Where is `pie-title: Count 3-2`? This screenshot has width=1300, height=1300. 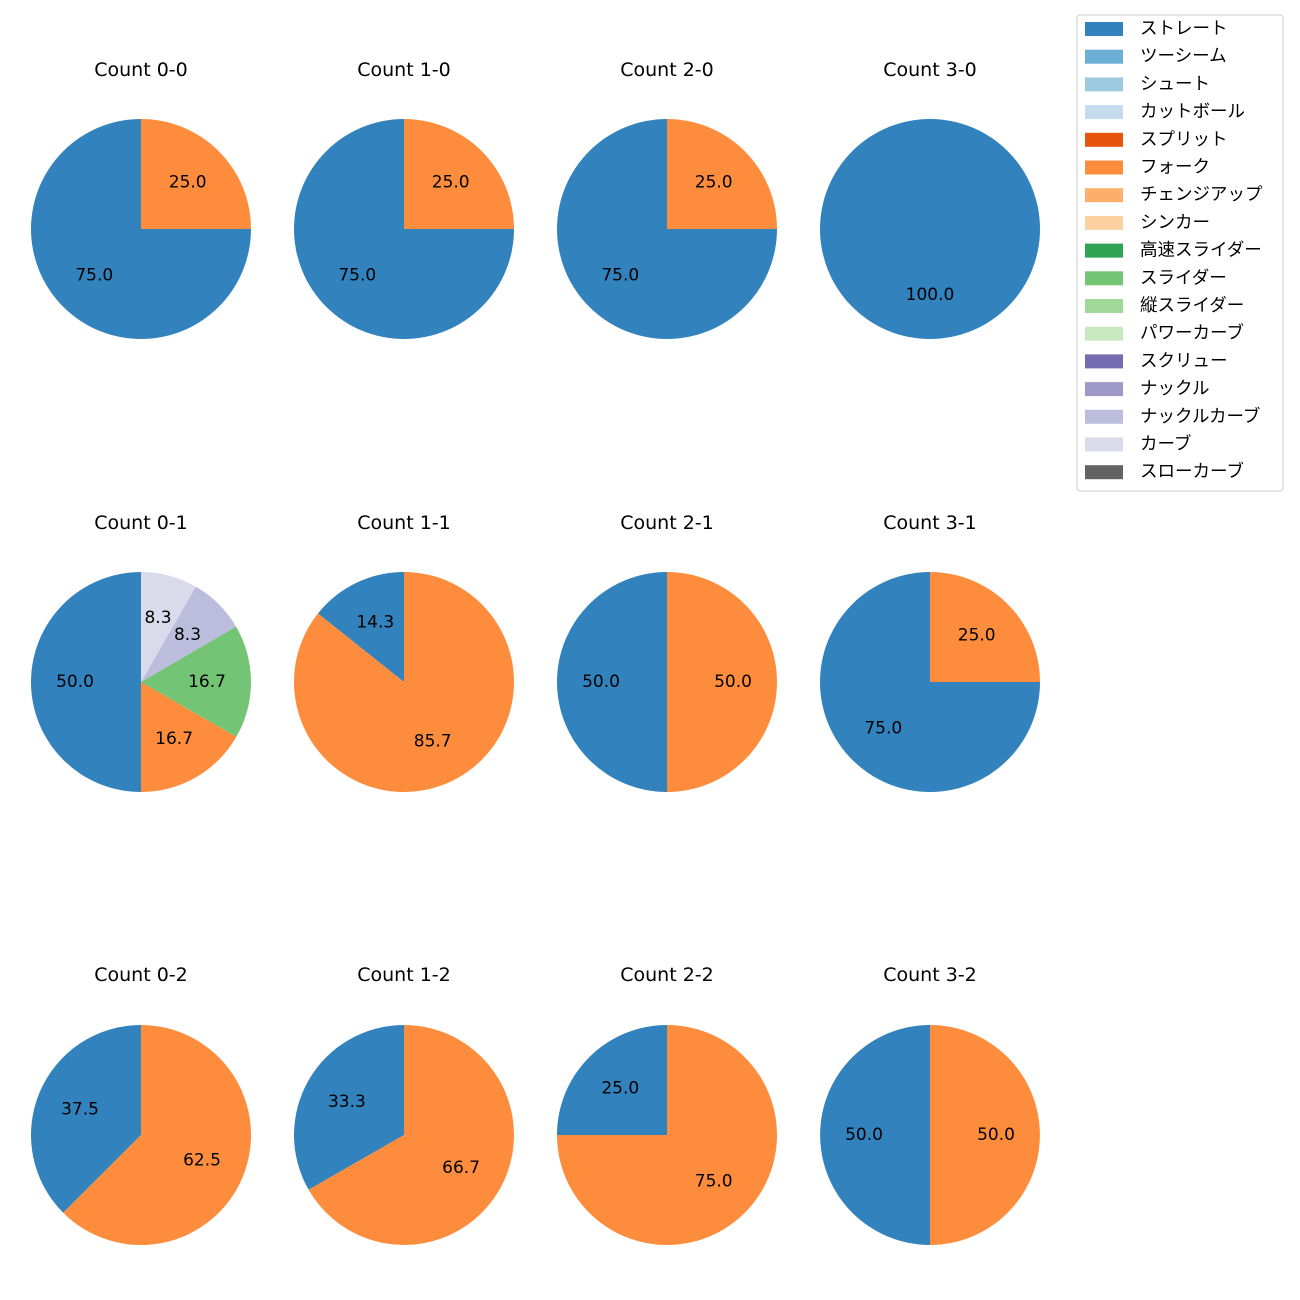 pie-title: Count 3-2 is located at coordinates (930, 975).